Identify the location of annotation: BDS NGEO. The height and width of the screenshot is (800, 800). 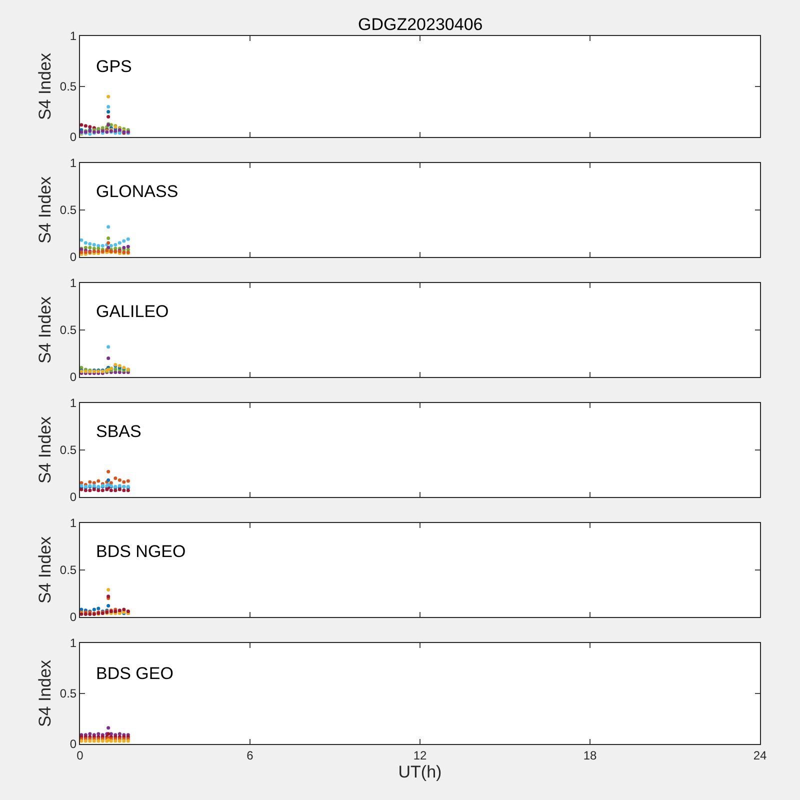
(141, 551).